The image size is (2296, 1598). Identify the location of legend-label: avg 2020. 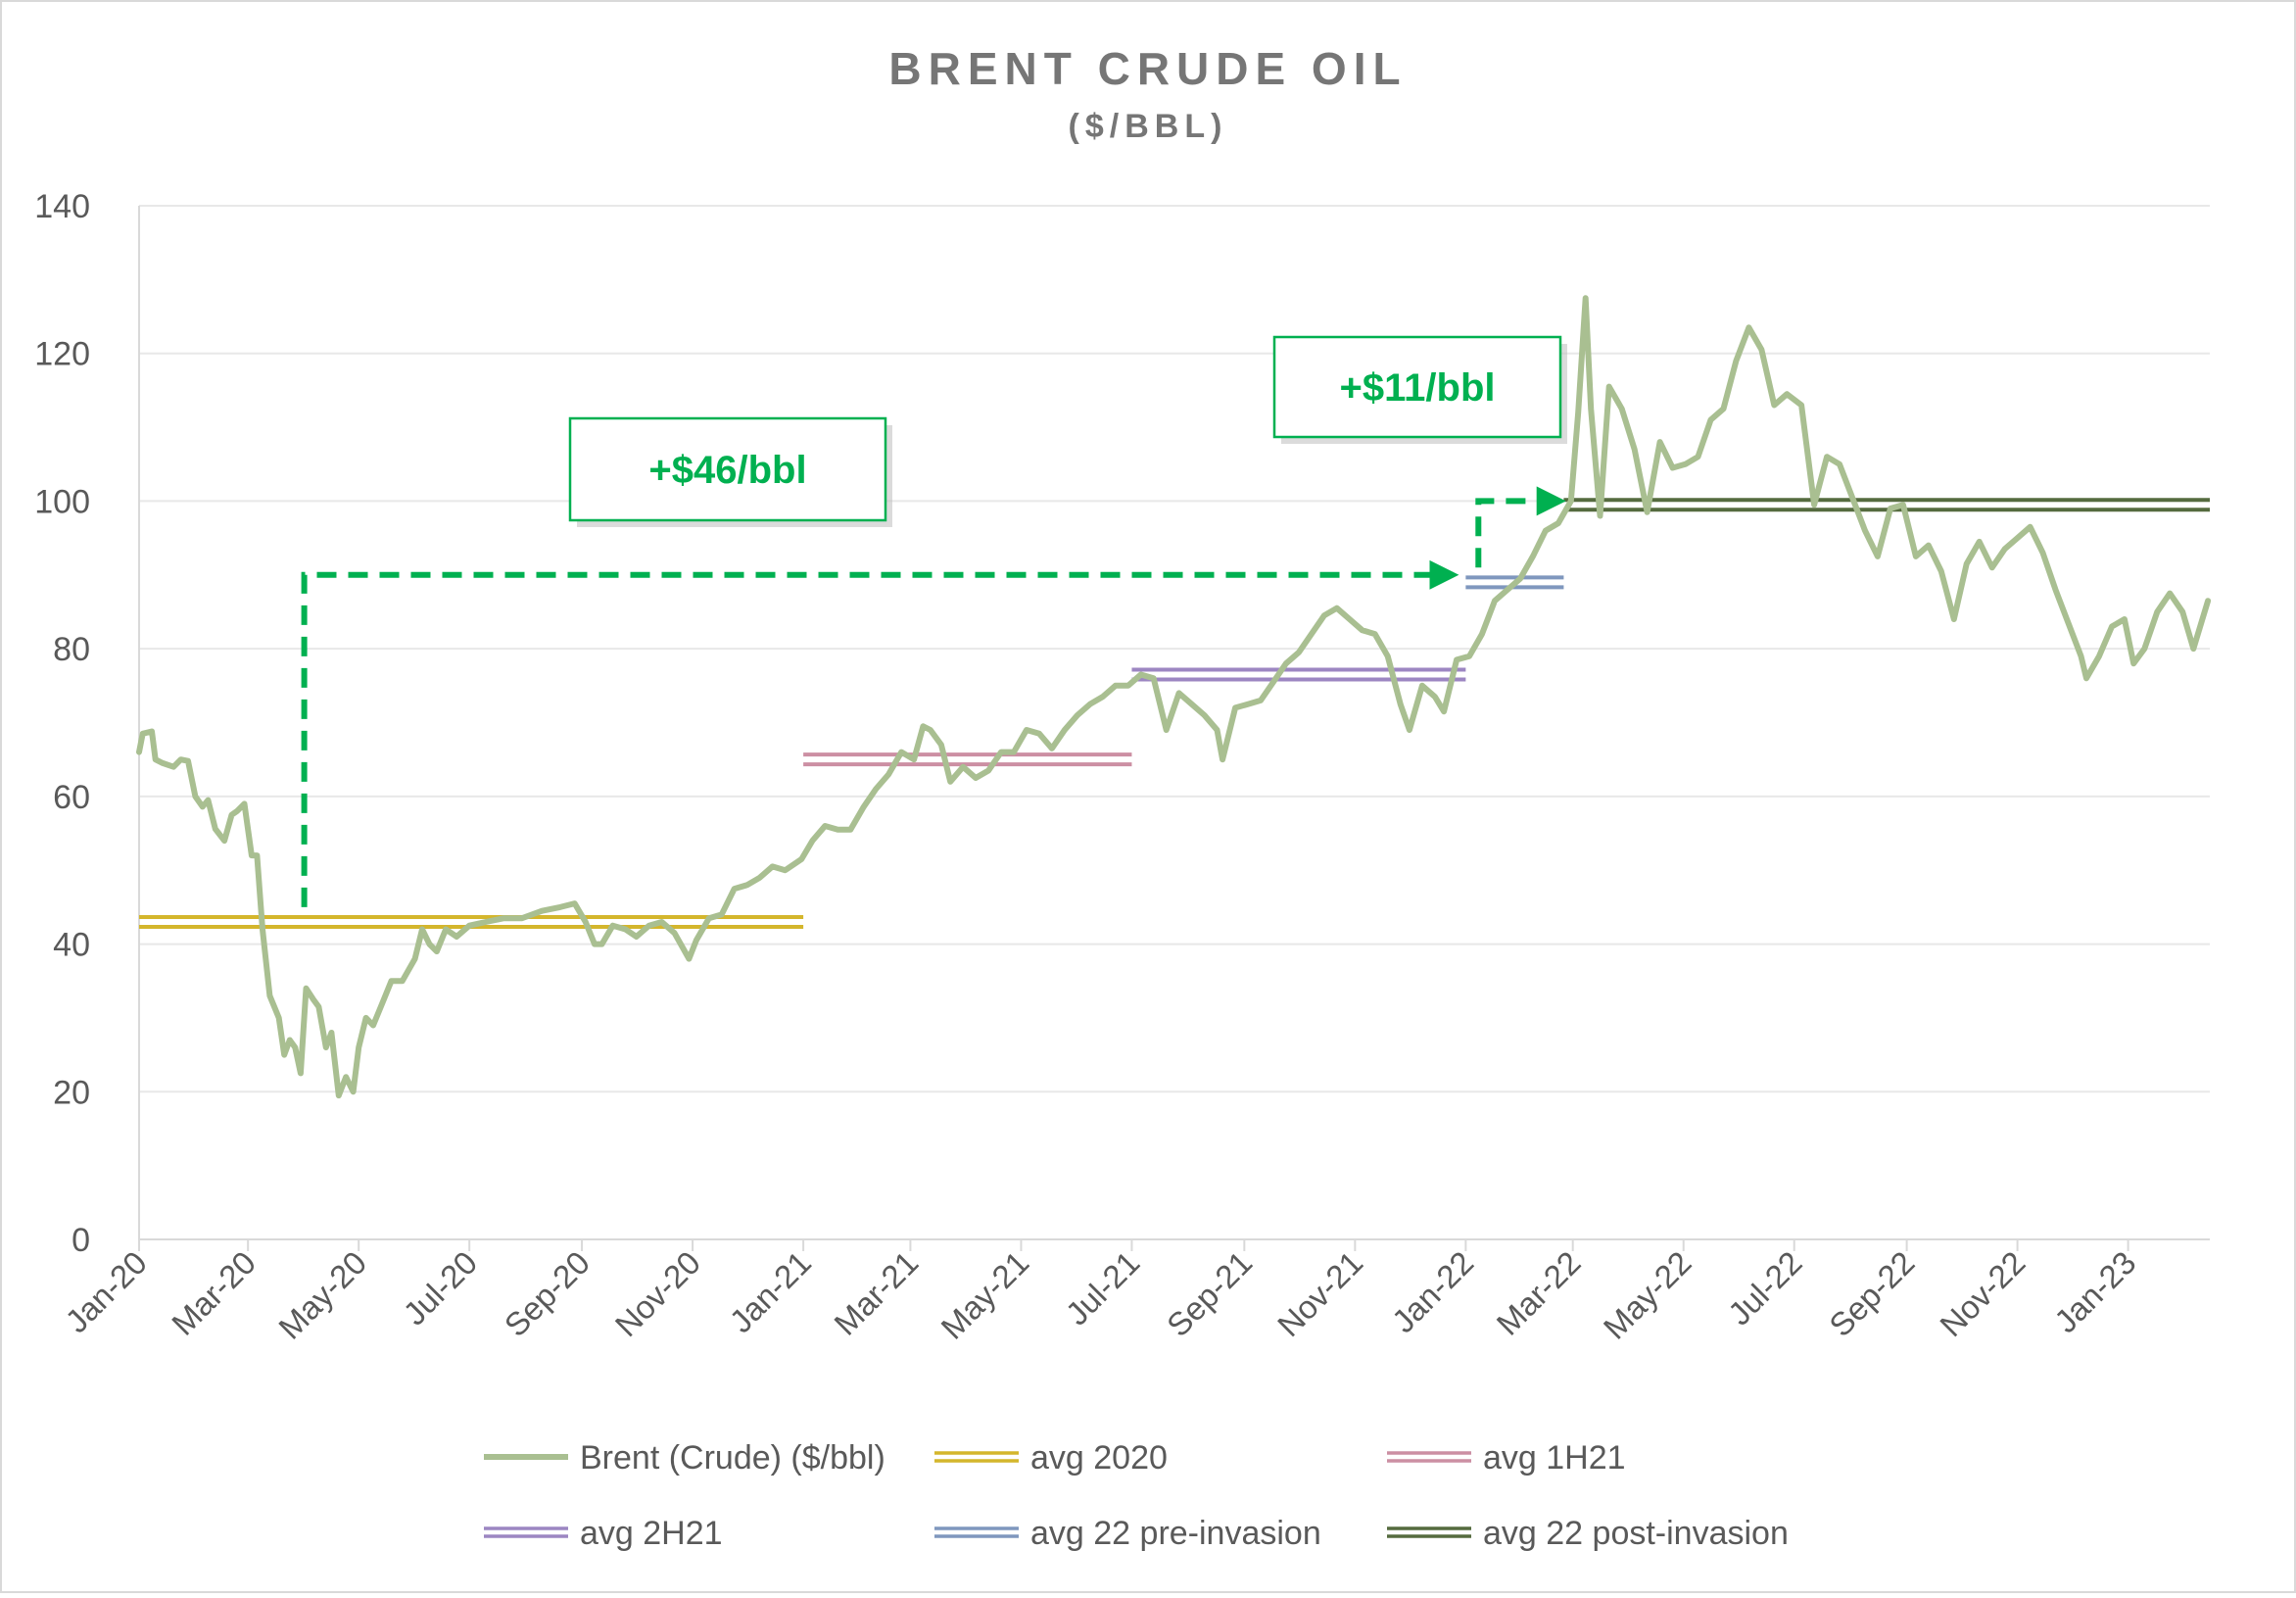
(1099, 1458).